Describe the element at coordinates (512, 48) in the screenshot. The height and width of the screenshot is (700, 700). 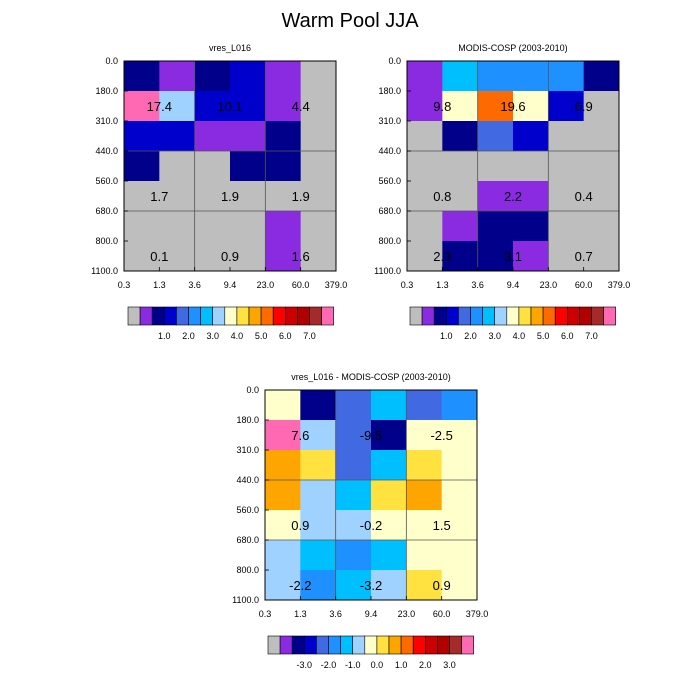
I see `panel-title: MODIS-COSP (2003-2010)` at that location.